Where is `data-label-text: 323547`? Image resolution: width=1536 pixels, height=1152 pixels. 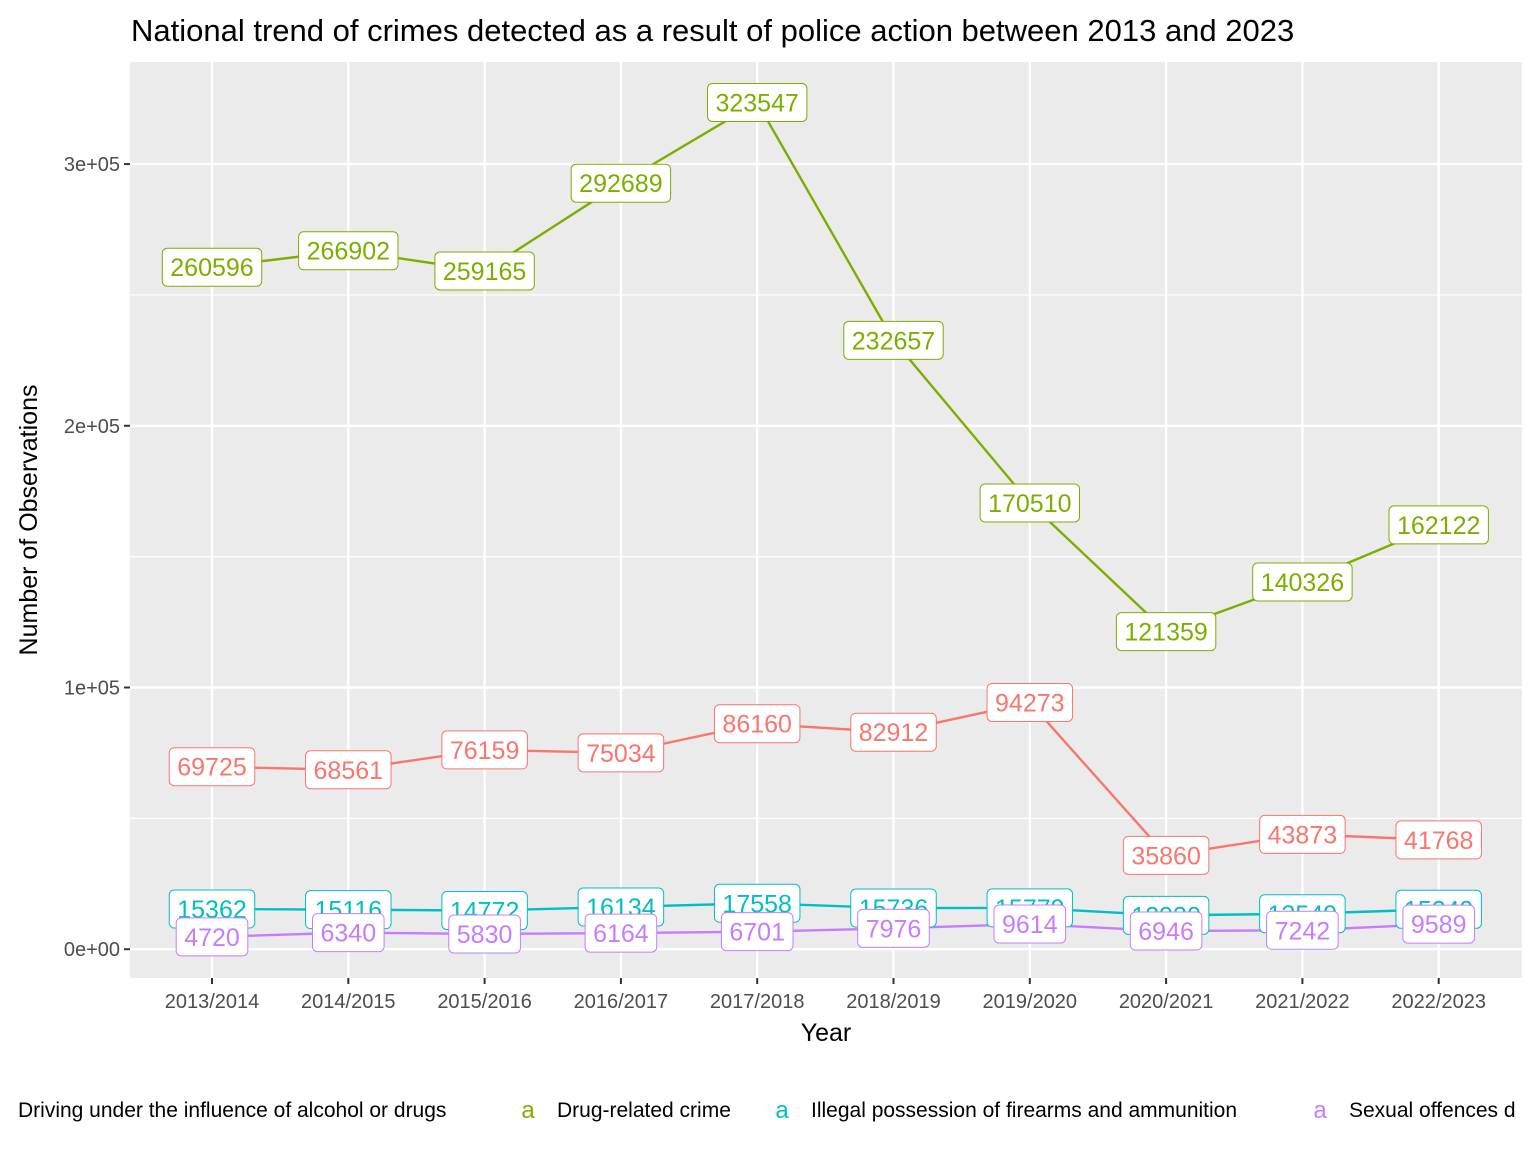 data-label-text: 323547 is located at coordinates (756, 103).